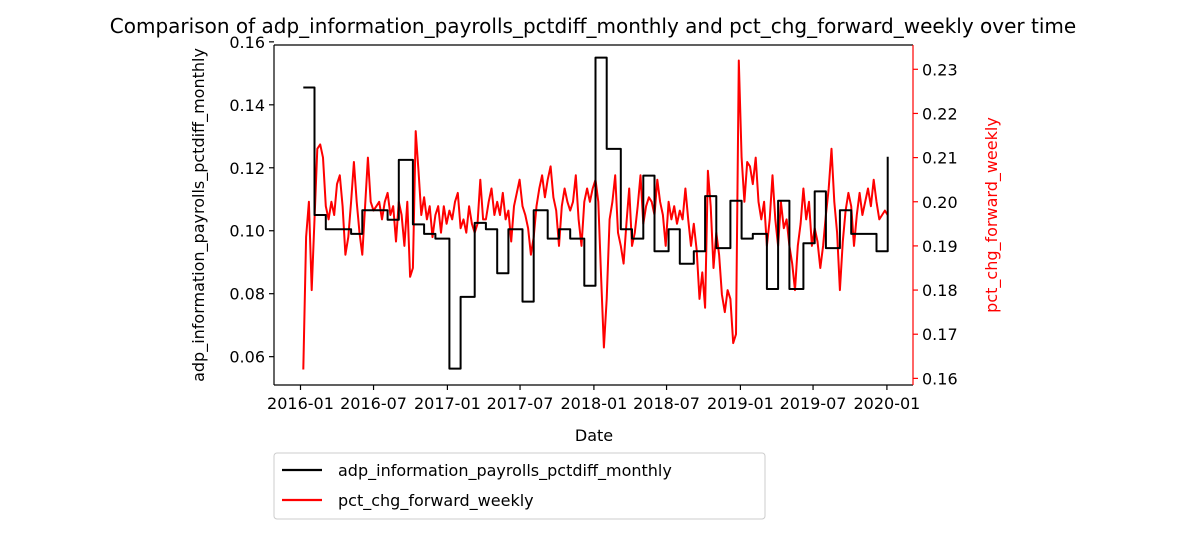 The height and width of the screenshot is (534, 1188). I want to click on x-tick-label: 2019-01, so click(740, 403).